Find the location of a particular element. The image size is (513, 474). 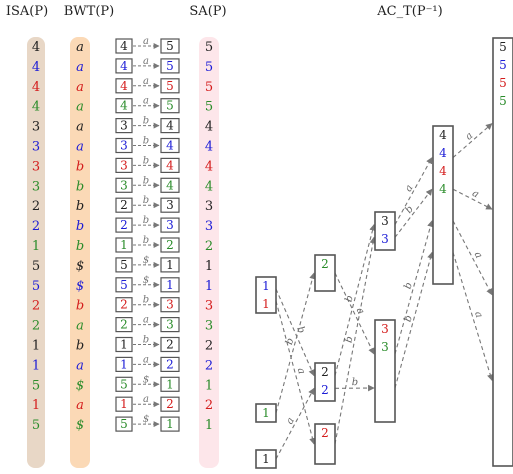

l-value: 4 is located at coordinates (170, 185).